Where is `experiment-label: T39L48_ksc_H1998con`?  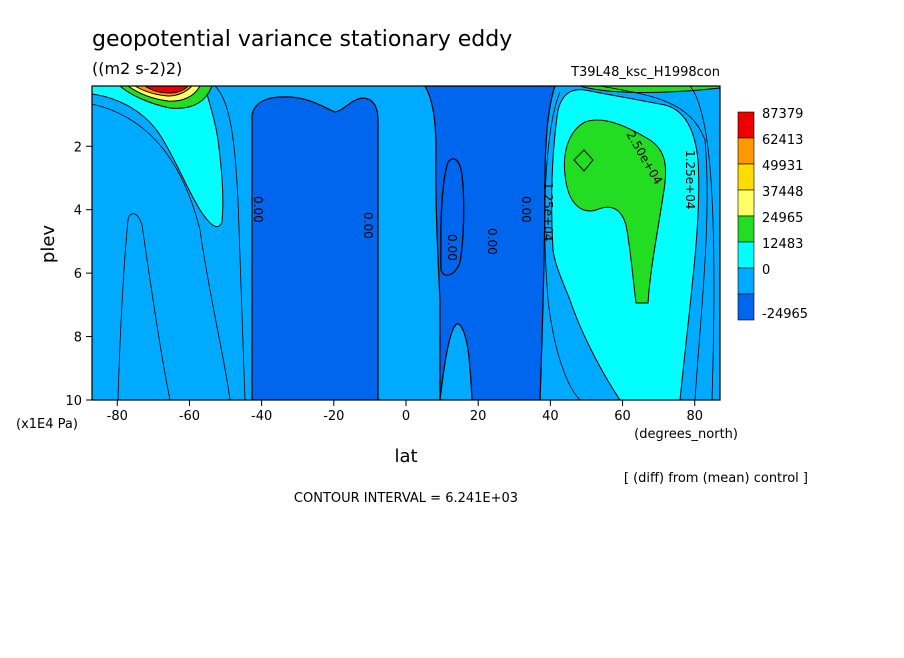 experiment-label: T39L48_ksc_H1998con is located at coordinates (645, 72).